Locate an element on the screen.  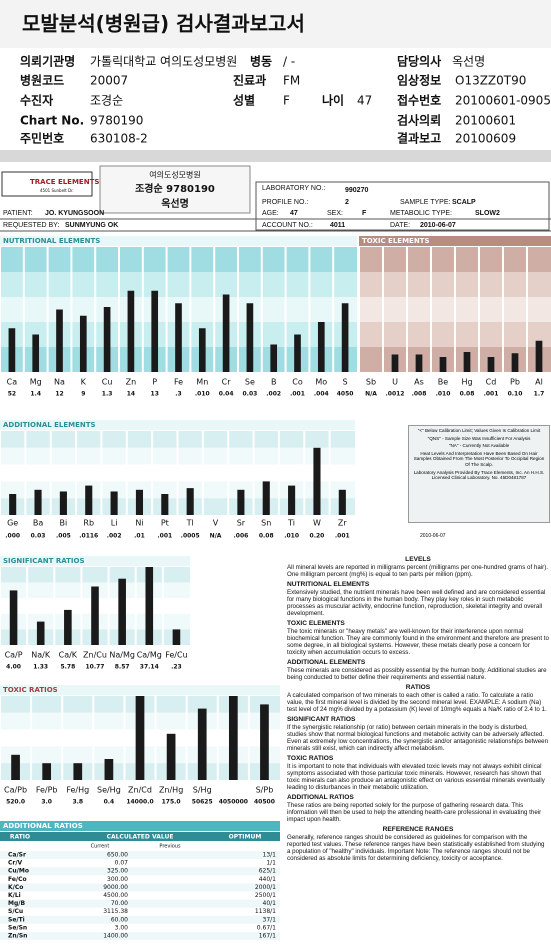
ratio-optimum: 440/1 is located at coordinates (267, 879).